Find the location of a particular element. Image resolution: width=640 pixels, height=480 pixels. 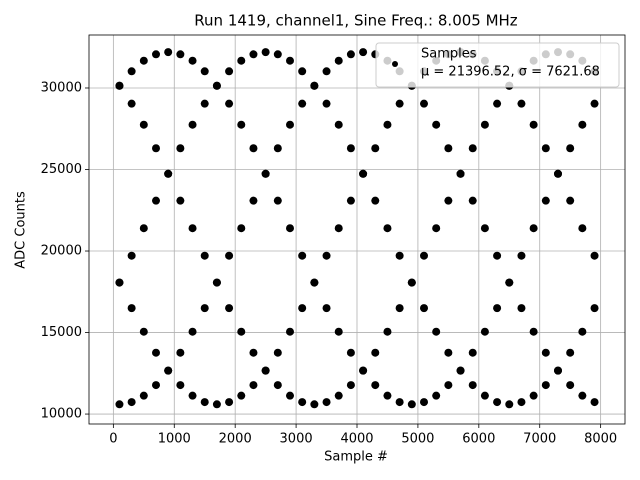

y-tick-label: 20000 is located at coordinates (61, 251).